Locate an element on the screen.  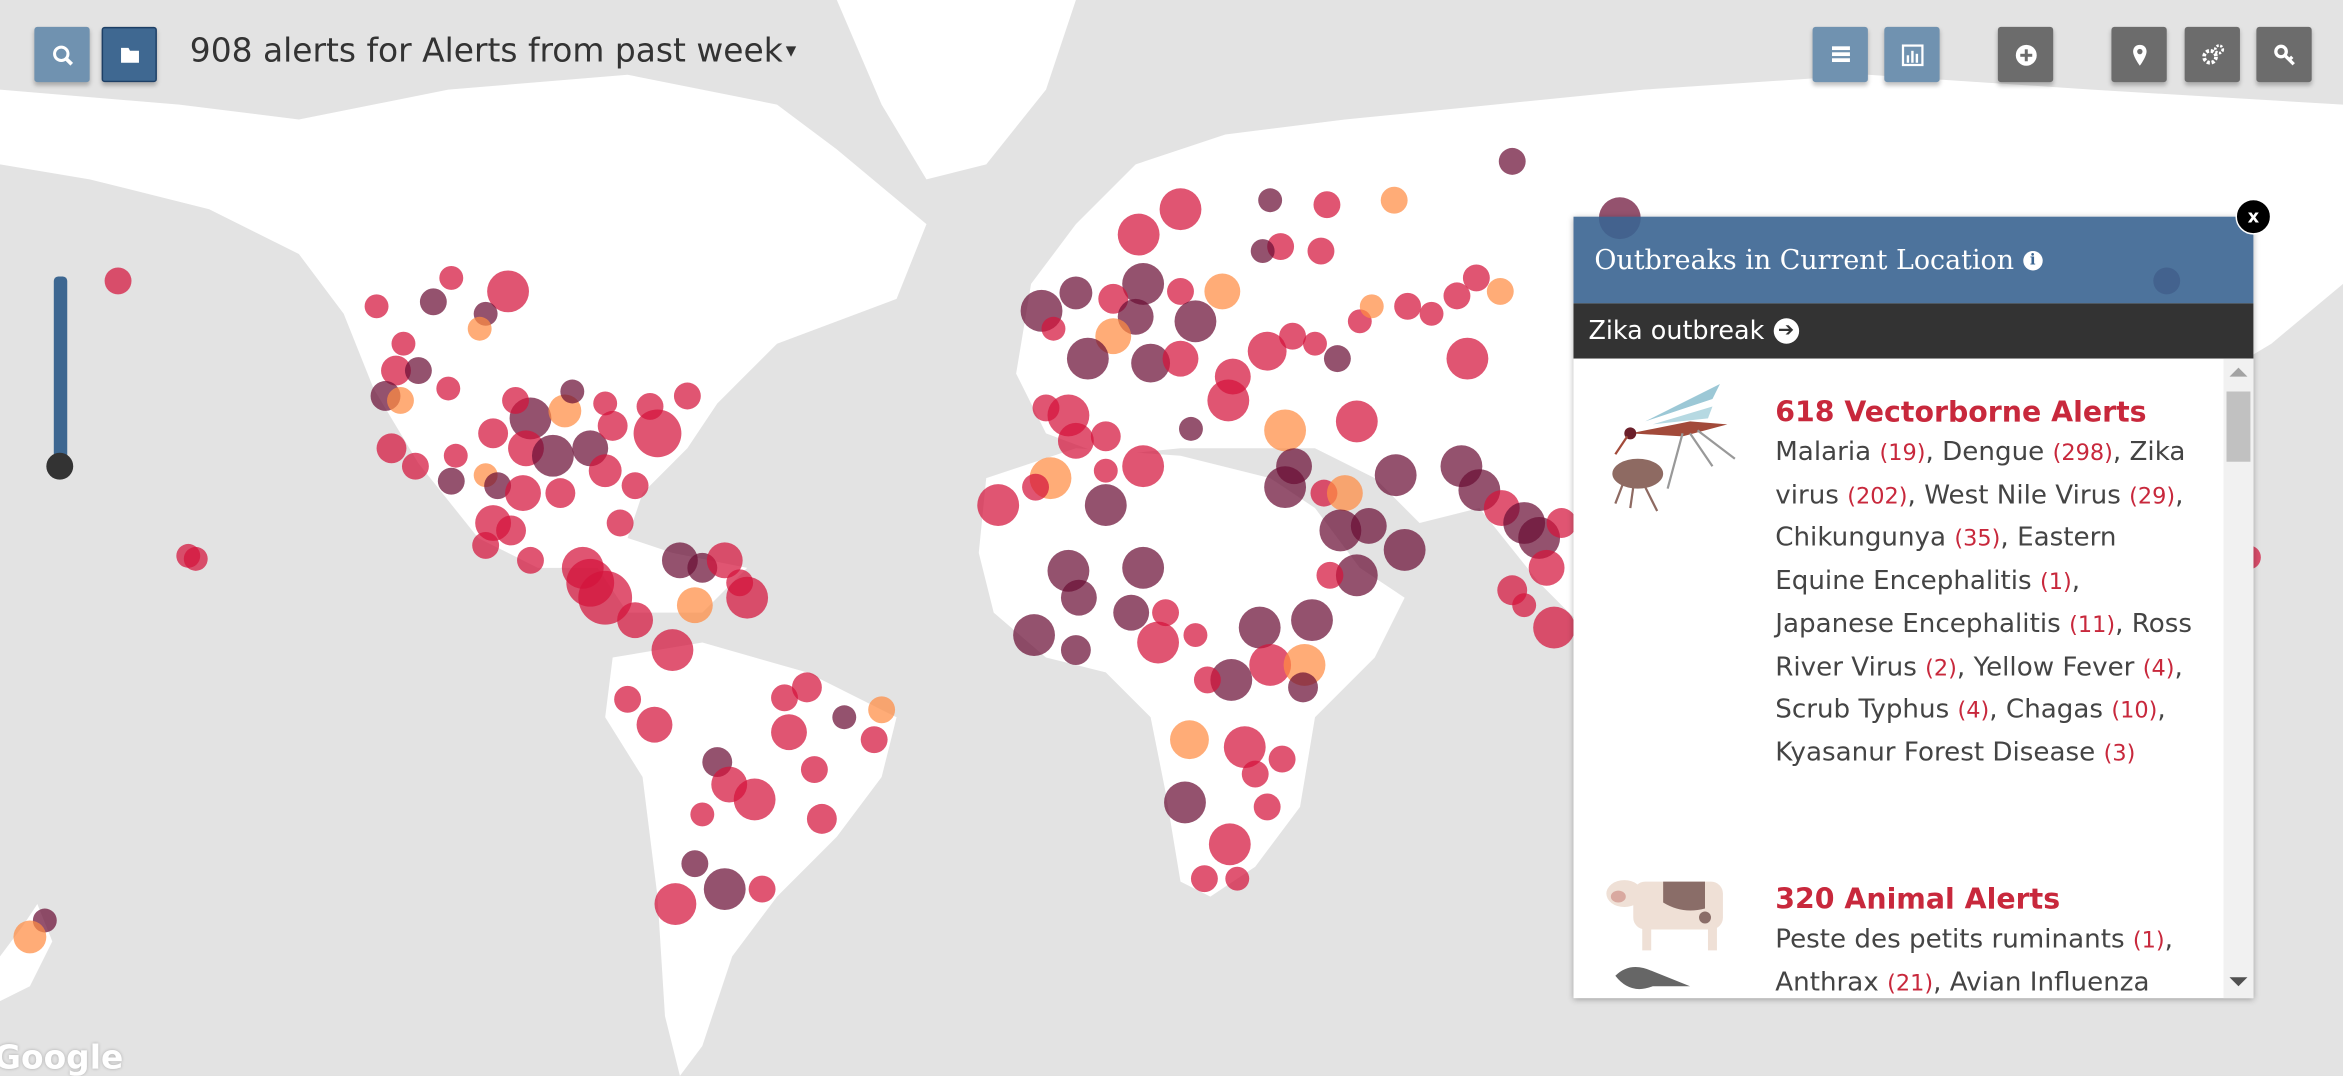
key-button is located at coordinates (2284, 54).